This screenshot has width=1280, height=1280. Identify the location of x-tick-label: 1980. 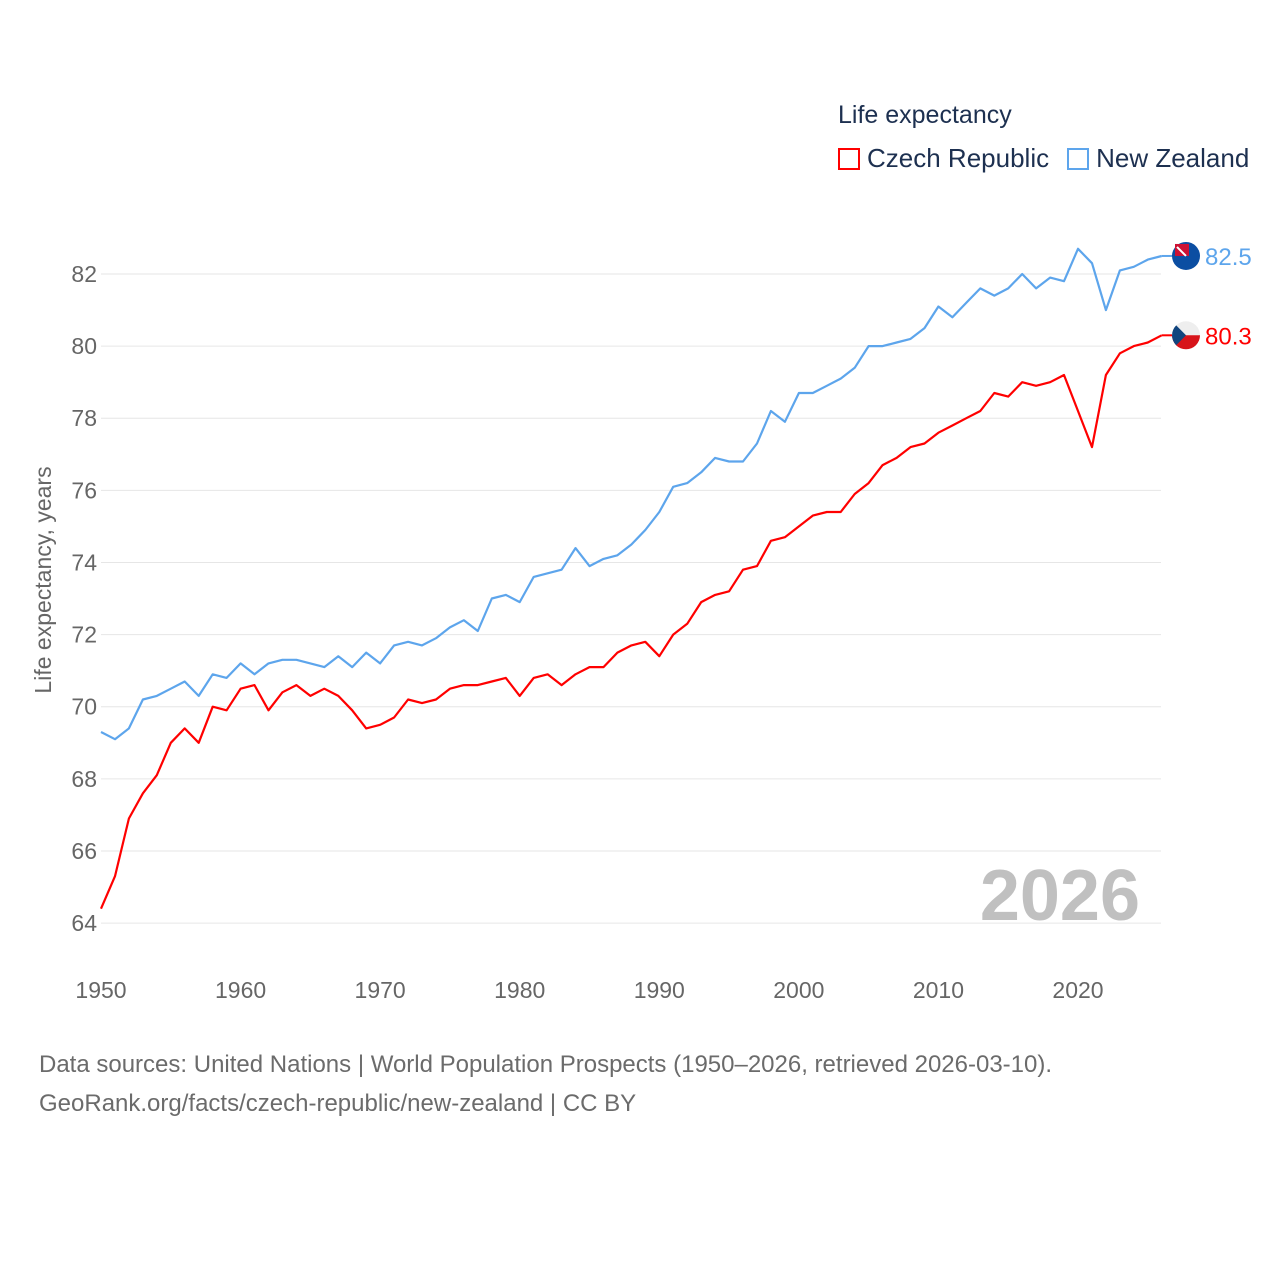
(519, 990).